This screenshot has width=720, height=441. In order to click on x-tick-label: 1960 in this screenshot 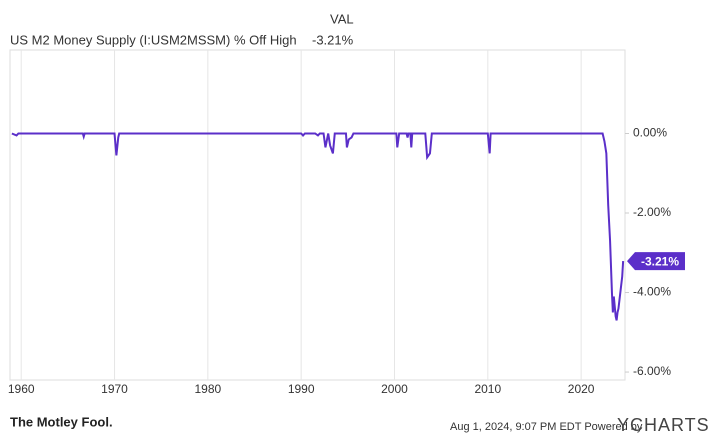, I will do `click(21, 389)`.